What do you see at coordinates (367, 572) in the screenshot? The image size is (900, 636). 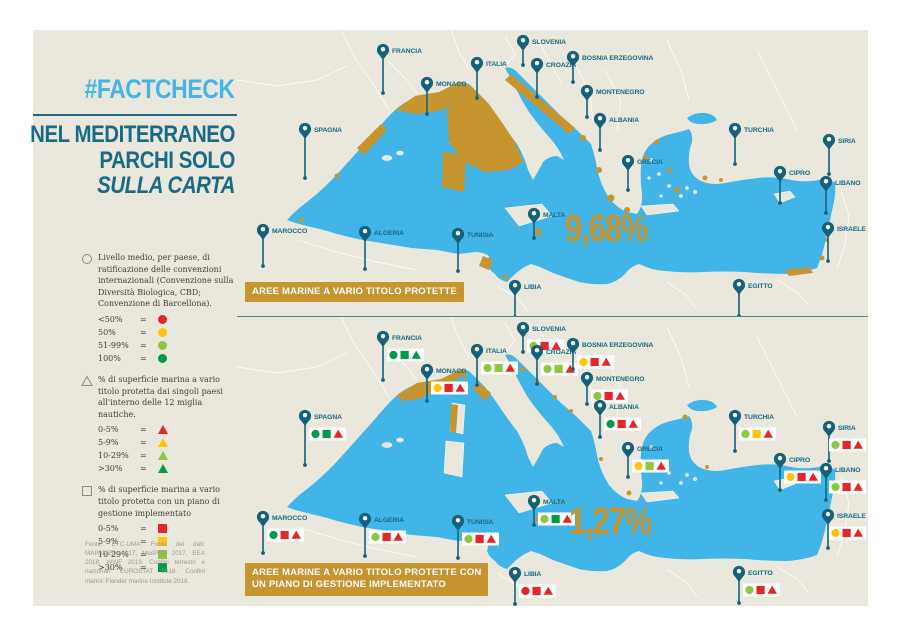 I see `banner-managed-line-1: AREE MARINE A VARIO TITOLO PROTETTE CON` at bounding box center [367, 572].